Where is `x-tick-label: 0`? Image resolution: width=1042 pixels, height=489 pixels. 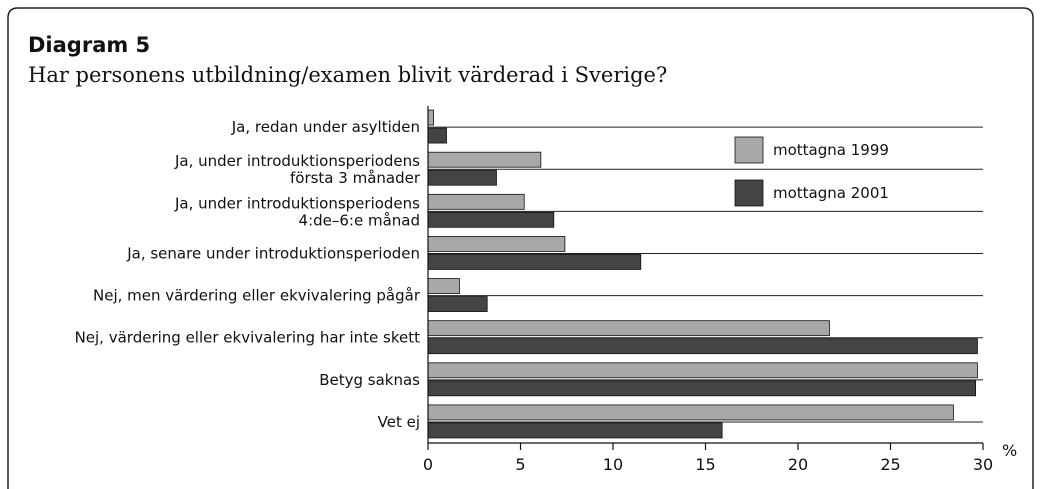
x-tick-label: 0 is located at coordinates (428, 464).